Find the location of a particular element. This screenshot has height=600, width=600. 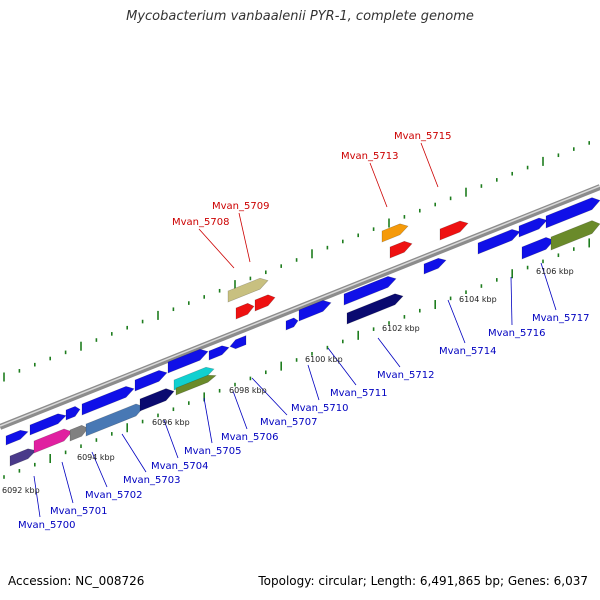

gene-label-mvan-5716: Mvan_5716 is located at coordinates (516, 333).